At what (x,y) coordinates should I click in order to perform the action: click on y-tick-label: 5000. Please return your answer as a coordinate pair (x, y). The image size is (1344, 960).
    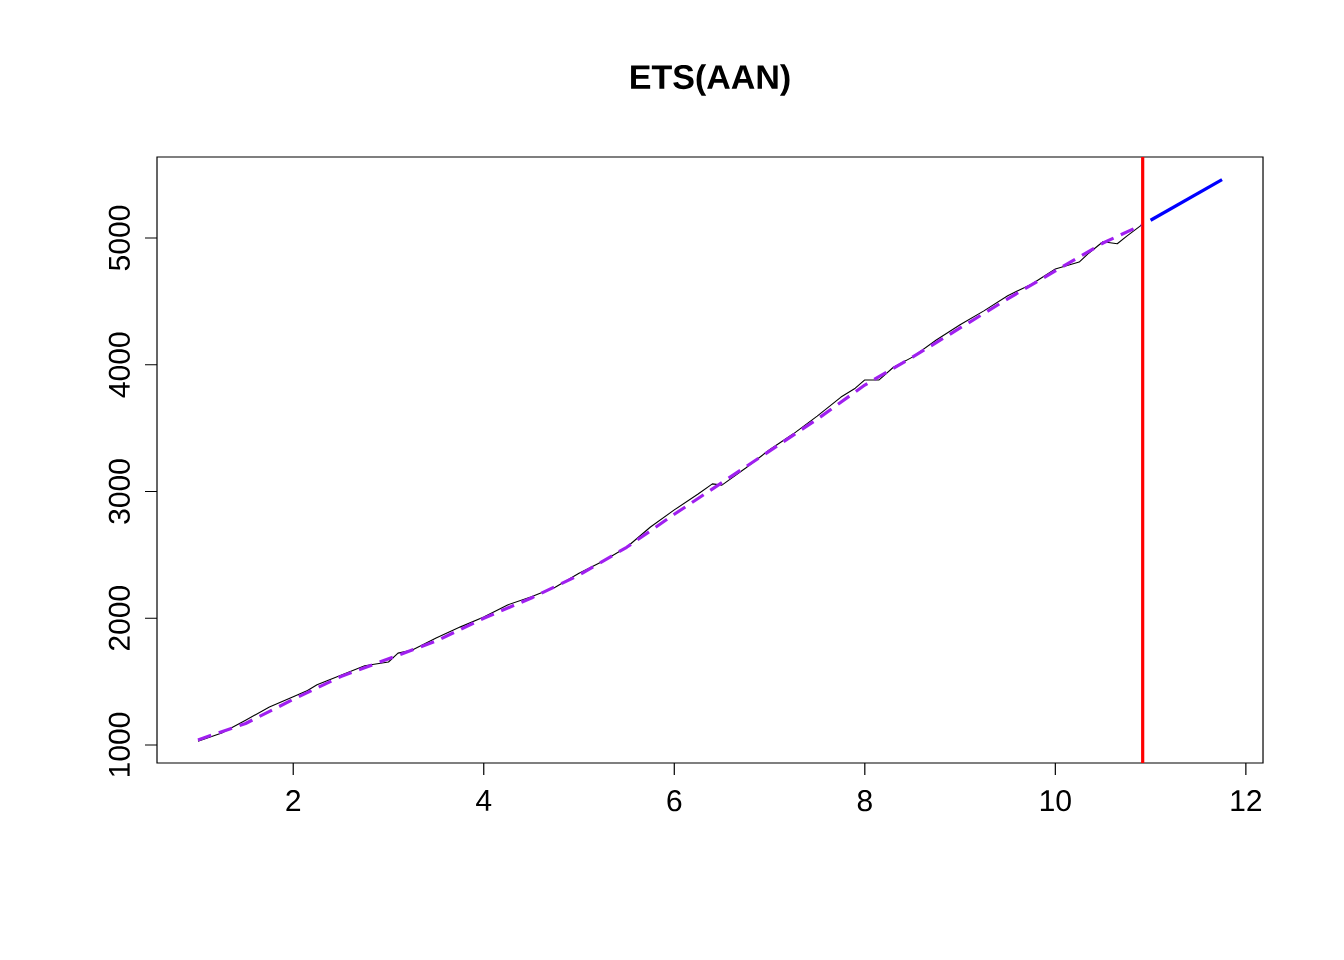
    Looking at the image, I should click on (119, 238).